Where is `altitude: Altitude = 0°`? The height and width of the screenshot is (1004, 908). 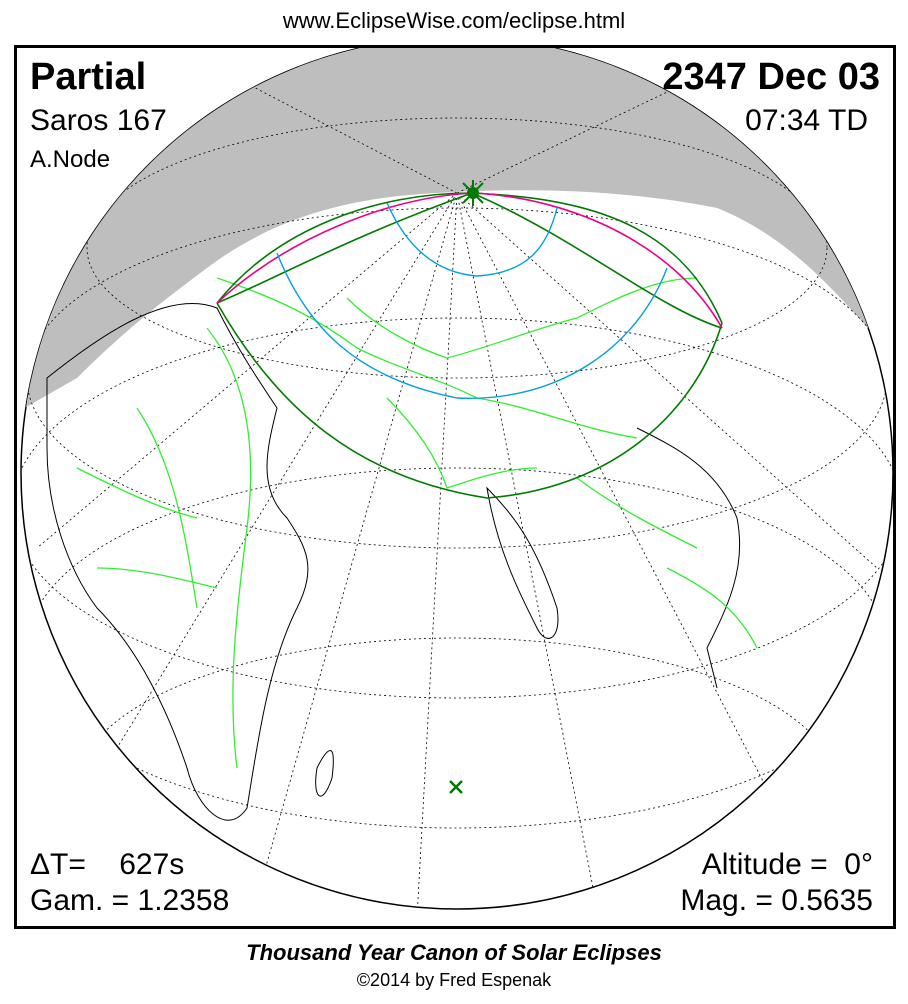
altitude: Altitude = 0° is located at coordinates (787, 864).